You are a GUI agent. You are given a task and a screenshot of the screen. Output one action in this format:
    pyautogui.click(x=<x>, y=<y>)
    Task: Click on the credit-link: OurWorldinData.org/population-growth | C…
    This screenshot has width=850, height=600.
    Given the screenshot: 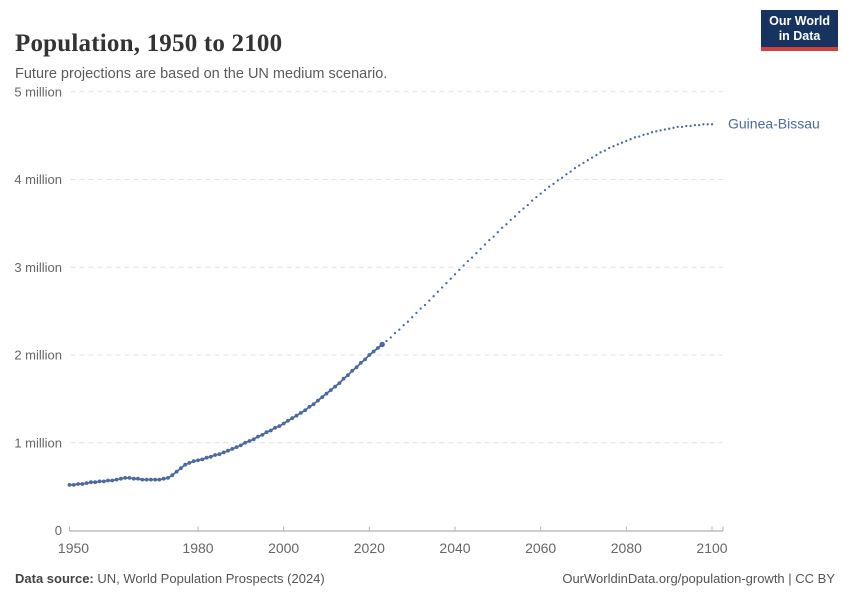 What is the action you would take?
    pyautogui.click(x=698, y=578)
    